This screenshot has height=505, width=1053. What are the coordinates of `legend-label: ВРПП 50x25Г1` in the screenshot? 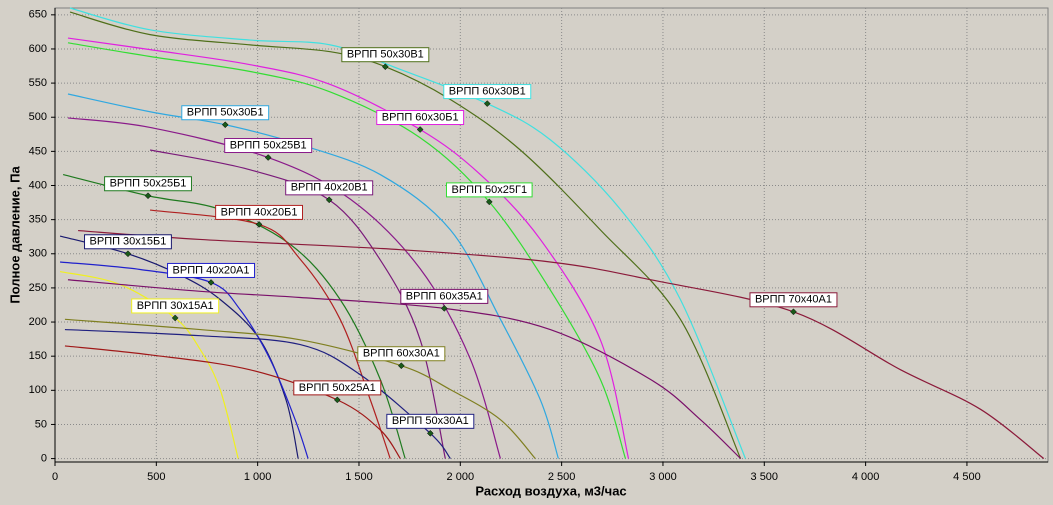 It's located at (489, 190).